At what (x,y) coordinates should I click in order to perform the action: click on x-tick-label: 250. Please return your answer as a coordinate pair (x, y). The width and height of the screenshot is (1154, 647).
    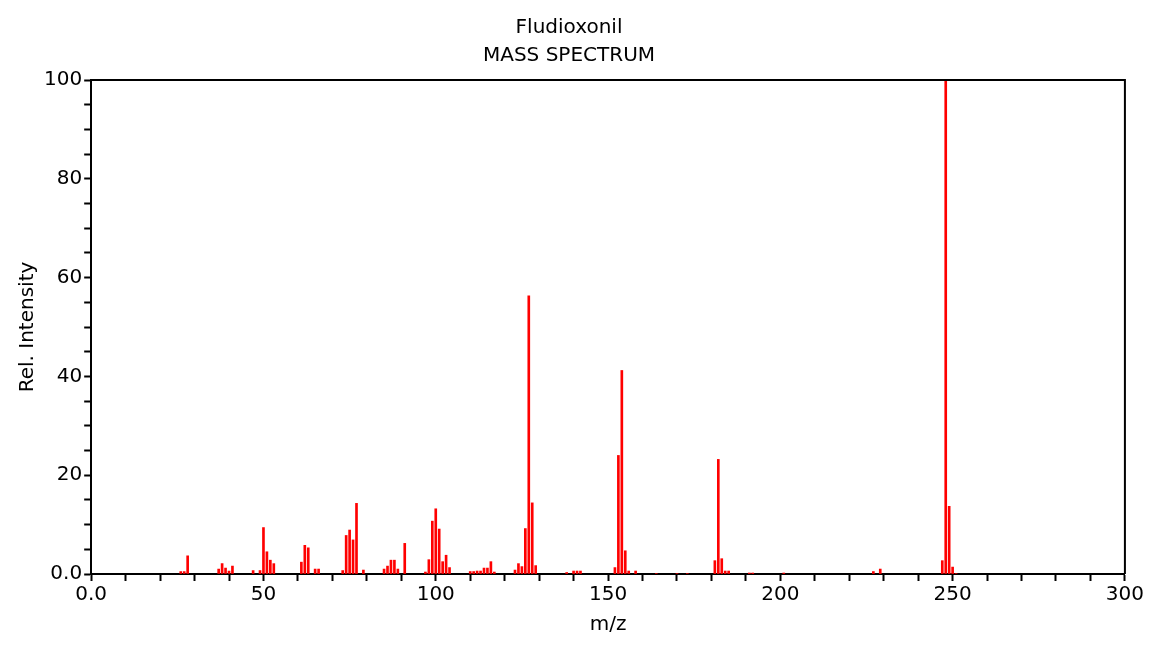
    Looking at the image, I should click on (952, 593).